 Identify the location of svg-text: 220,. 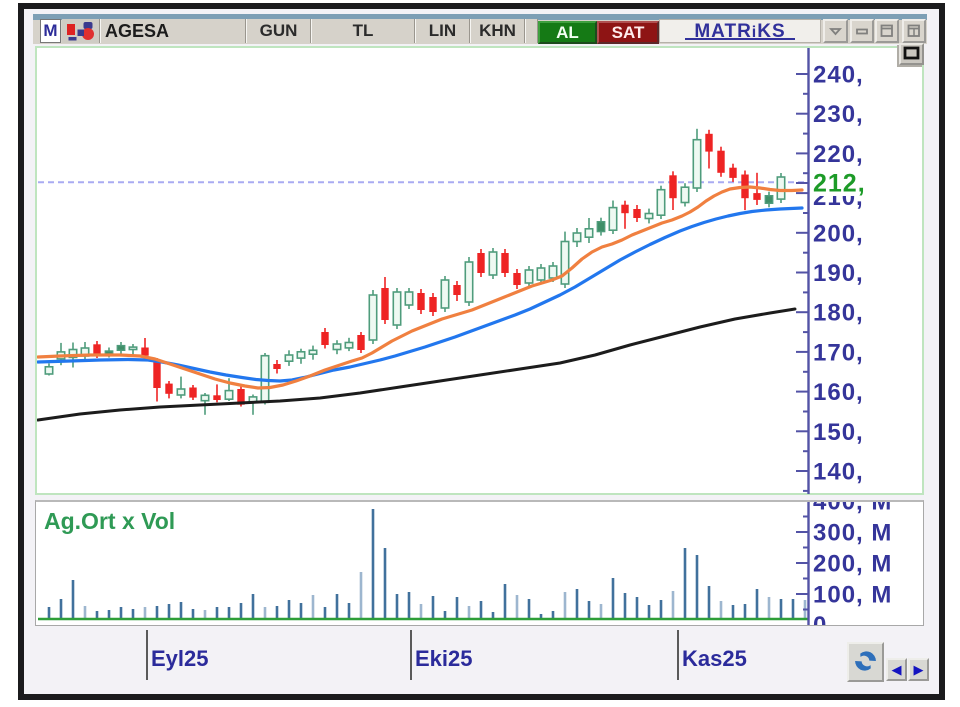
(838, 154).